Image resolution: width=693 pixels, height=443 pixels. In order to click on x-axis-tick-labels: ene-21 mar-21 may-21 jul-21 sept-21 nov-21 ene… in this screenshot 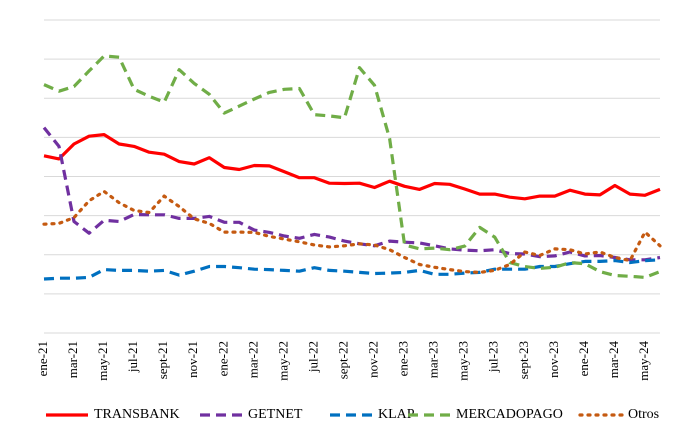, I will do `click(343, 361)`.